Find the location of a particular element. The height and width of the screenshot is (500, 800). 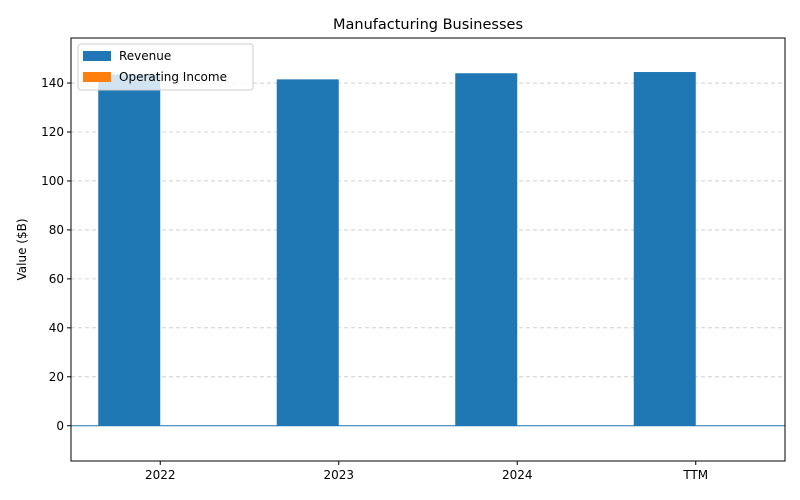

y-tick-label: 40 is located at coordinates (56, 328).